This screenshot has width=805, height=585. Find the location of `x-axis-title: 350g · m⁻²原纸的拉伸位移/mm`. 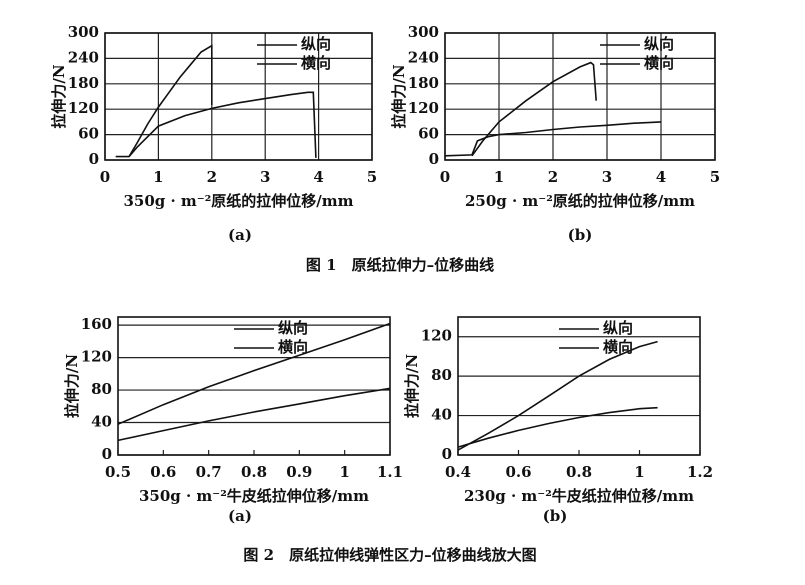

x-axis-title: 350g · m⁻²原纸的拉伸位移/mm is located at coordinates (238, 201).